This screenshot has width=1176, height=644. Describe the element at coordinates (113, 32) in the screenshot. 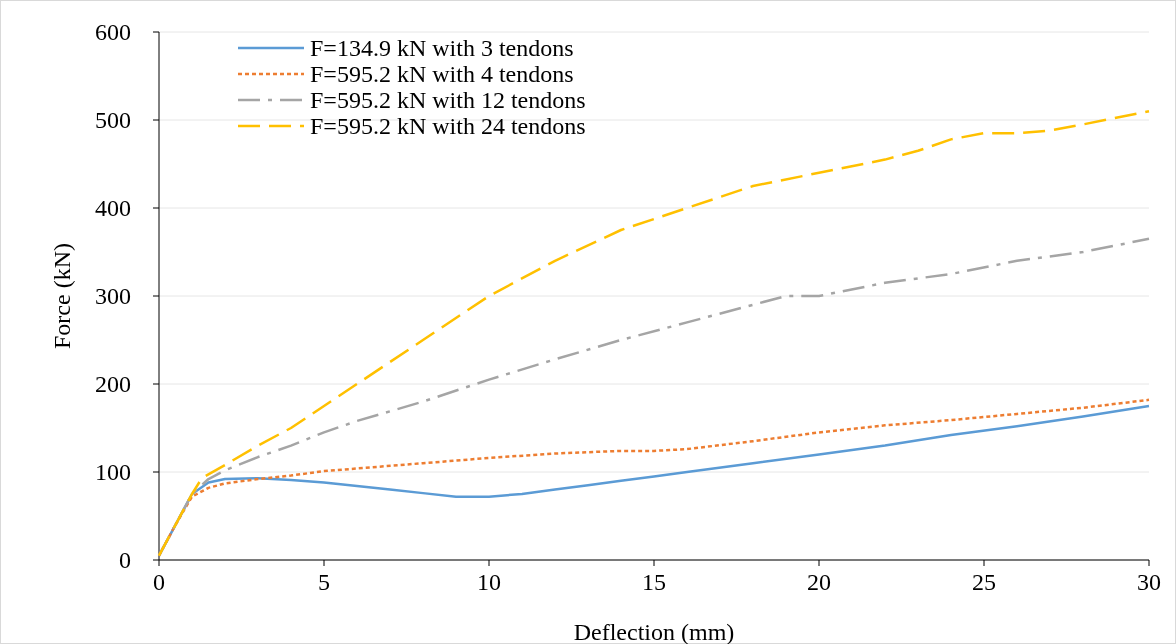

I see `y-tick-label: 600` at that location.